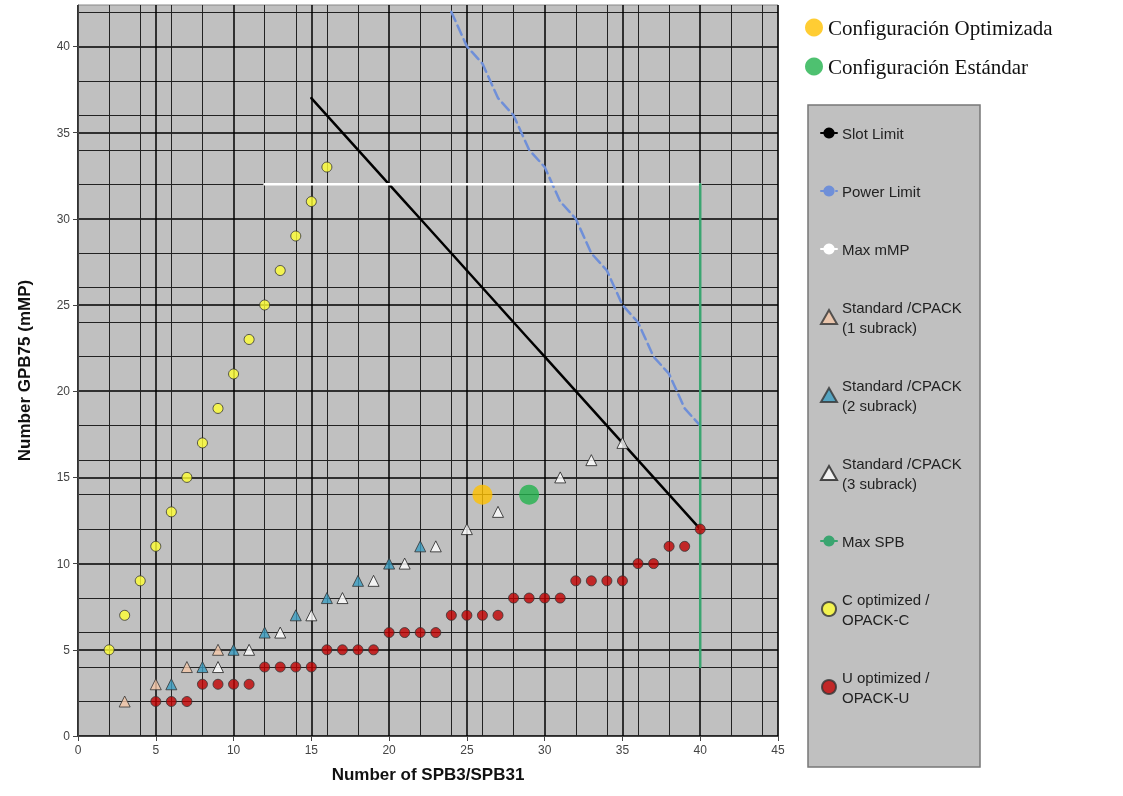  What do you see at coordinates (63, 132) in the screenshot?
I see `y-tick-label: 35` at bounding box center [63, 132].